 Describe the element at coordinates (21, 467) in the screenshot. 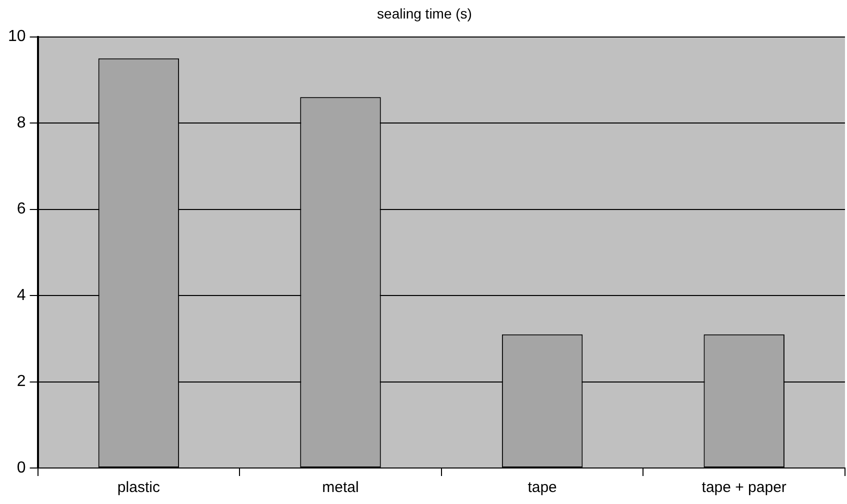

I see `y-tick-label: 0` at that location.